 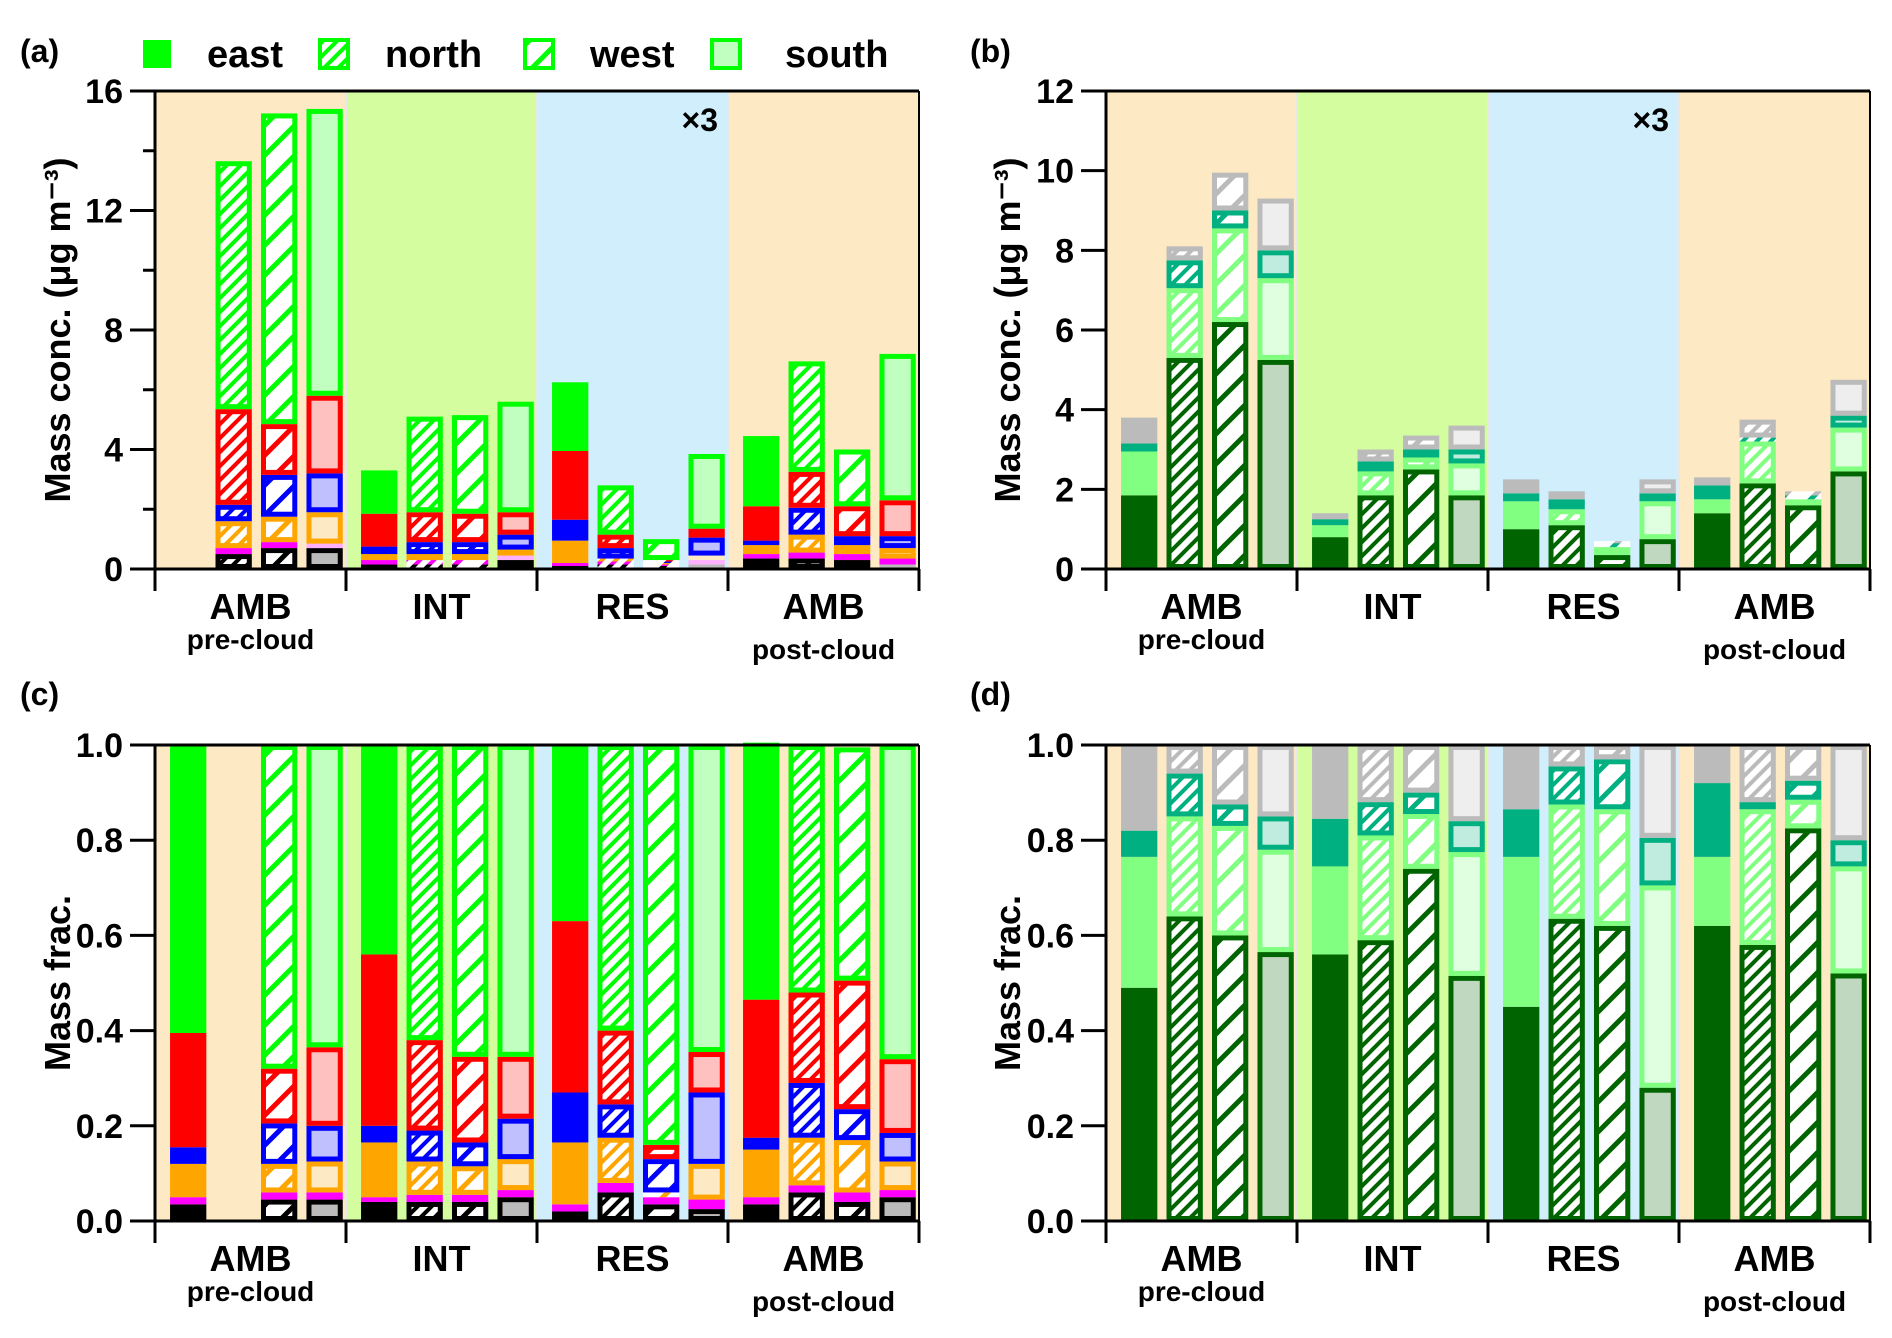 I want to click on bar-segment-red-west, so click(x=279, y=449).